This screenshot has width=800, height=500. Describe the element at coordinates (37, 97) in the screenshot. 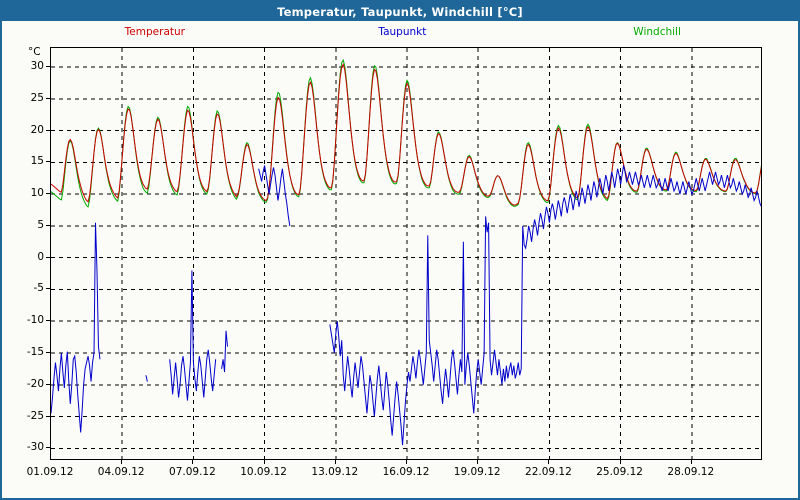

I see `y-axis-tick-label: 25` at that location.